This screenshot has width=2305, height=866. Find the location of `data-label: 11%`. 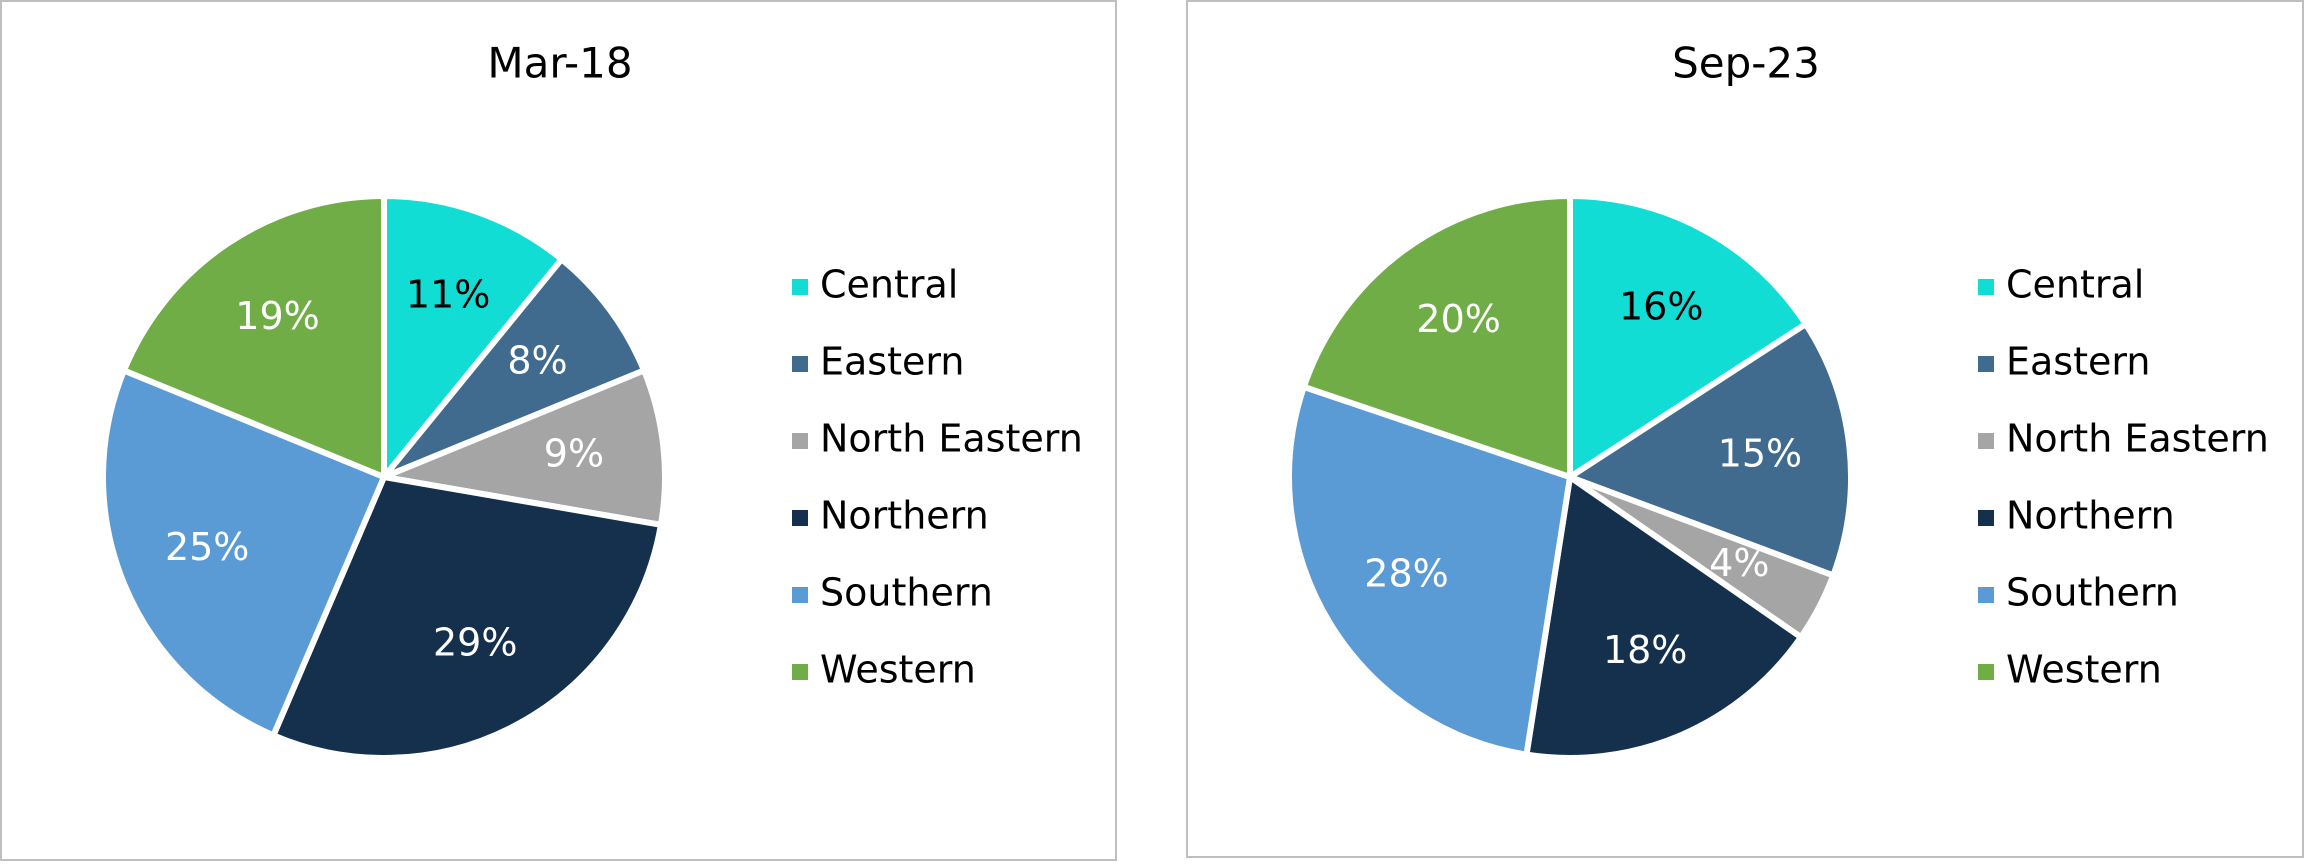

data-label: 11% is located at coordinates (448, 294).